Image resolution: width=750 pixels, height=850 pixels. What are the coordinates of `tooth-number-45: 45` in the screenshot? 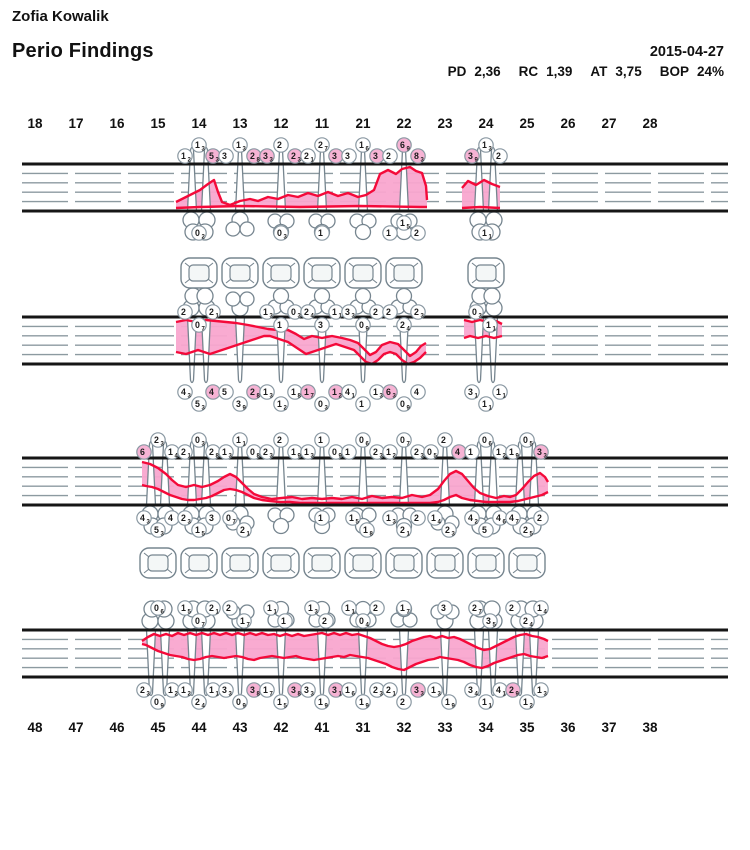 It's located at (158, 727).